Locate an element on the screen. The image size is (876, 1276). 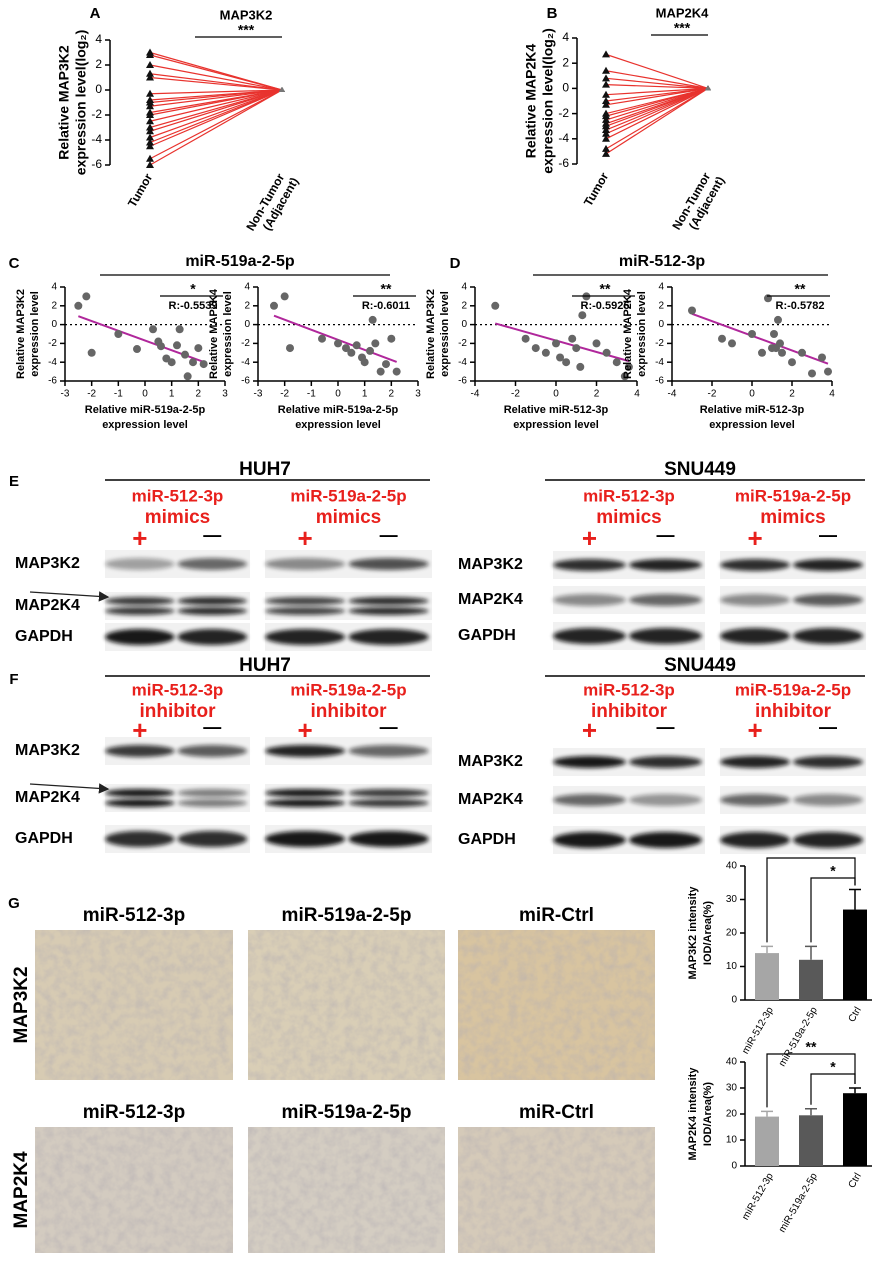
y-tick-label: 0 is located at coordinates (54, 324).